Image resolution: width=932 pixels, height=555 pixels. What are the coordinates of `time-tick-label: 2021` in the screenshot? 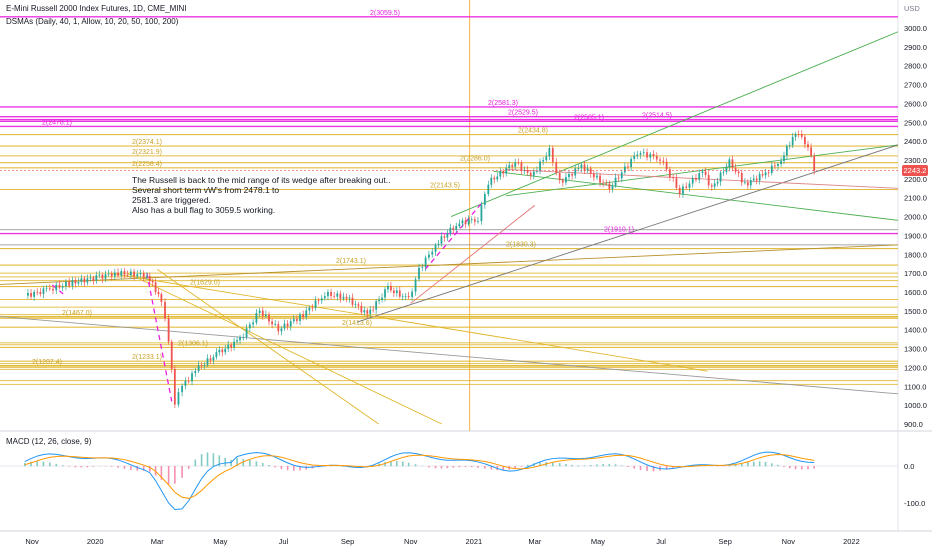 It's located at (473, 541).